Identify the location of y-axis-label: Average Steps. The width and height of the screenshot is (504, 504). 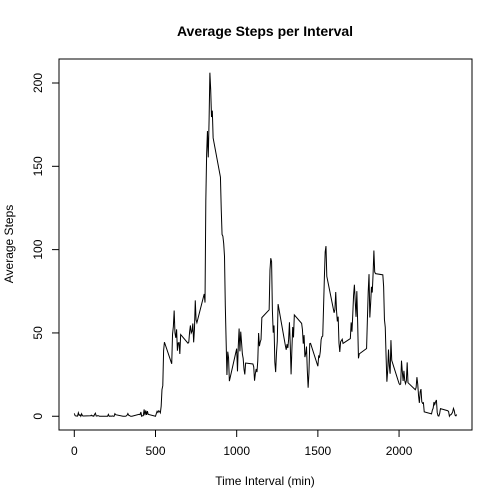
(9, 244).